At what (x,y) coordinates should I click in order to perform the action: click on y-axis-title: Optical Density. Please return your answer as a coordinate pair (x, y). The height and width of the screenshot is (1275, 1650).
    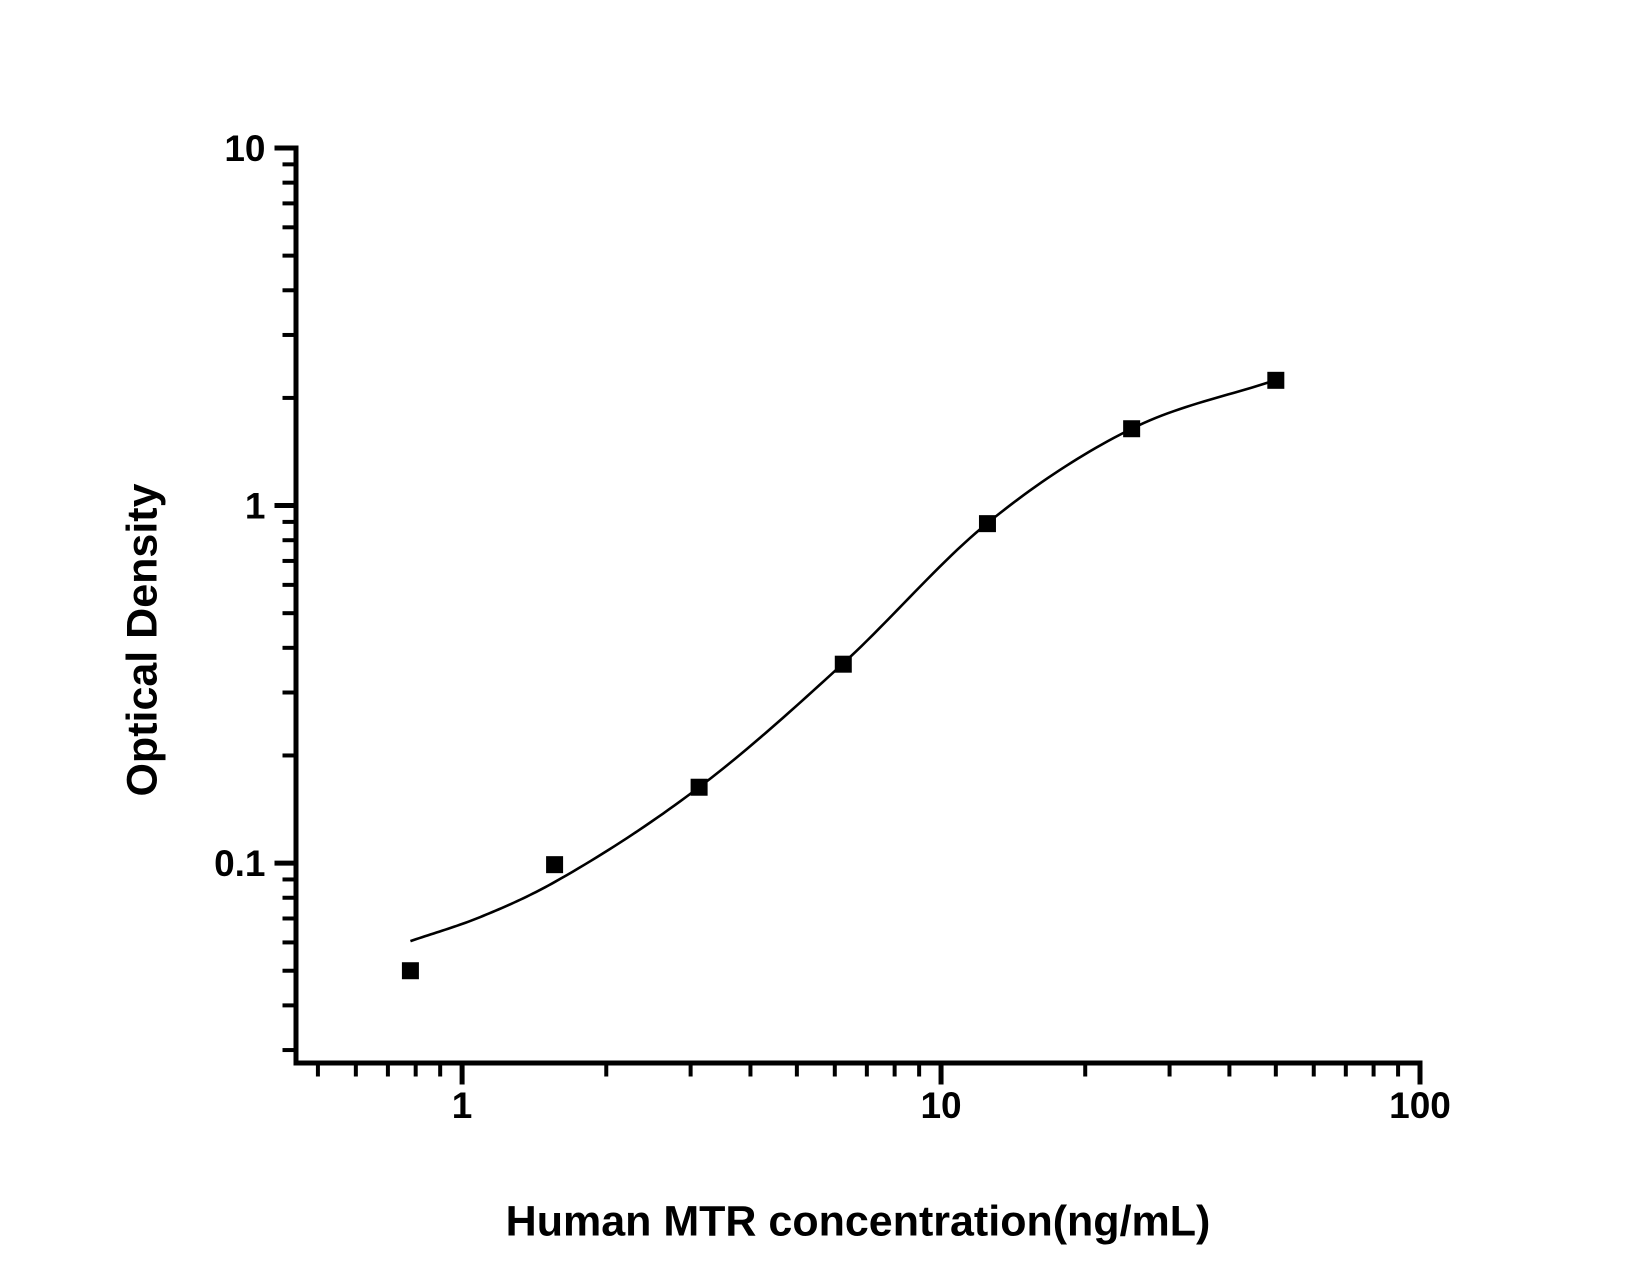
    Looking at the image, I should click on (142, 640).